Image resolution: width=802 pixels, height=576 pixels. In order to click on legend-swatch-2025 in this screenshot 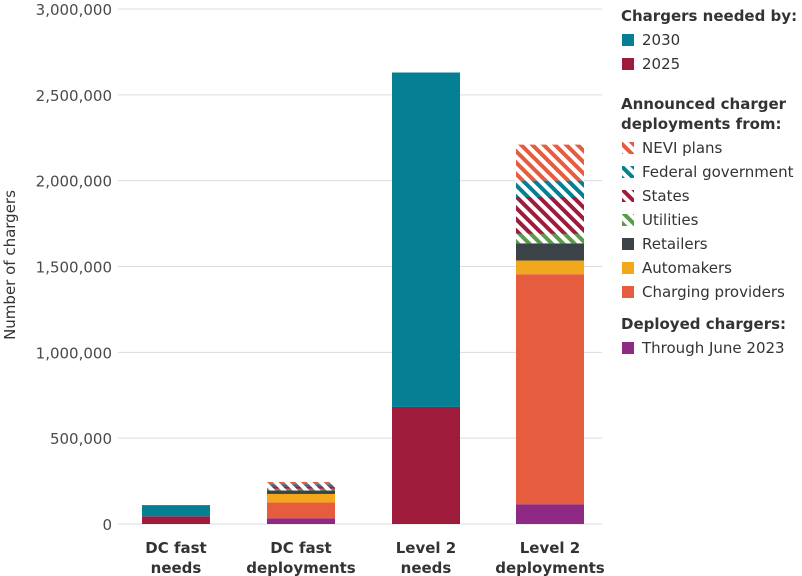, I will do `click(628, 64)`.